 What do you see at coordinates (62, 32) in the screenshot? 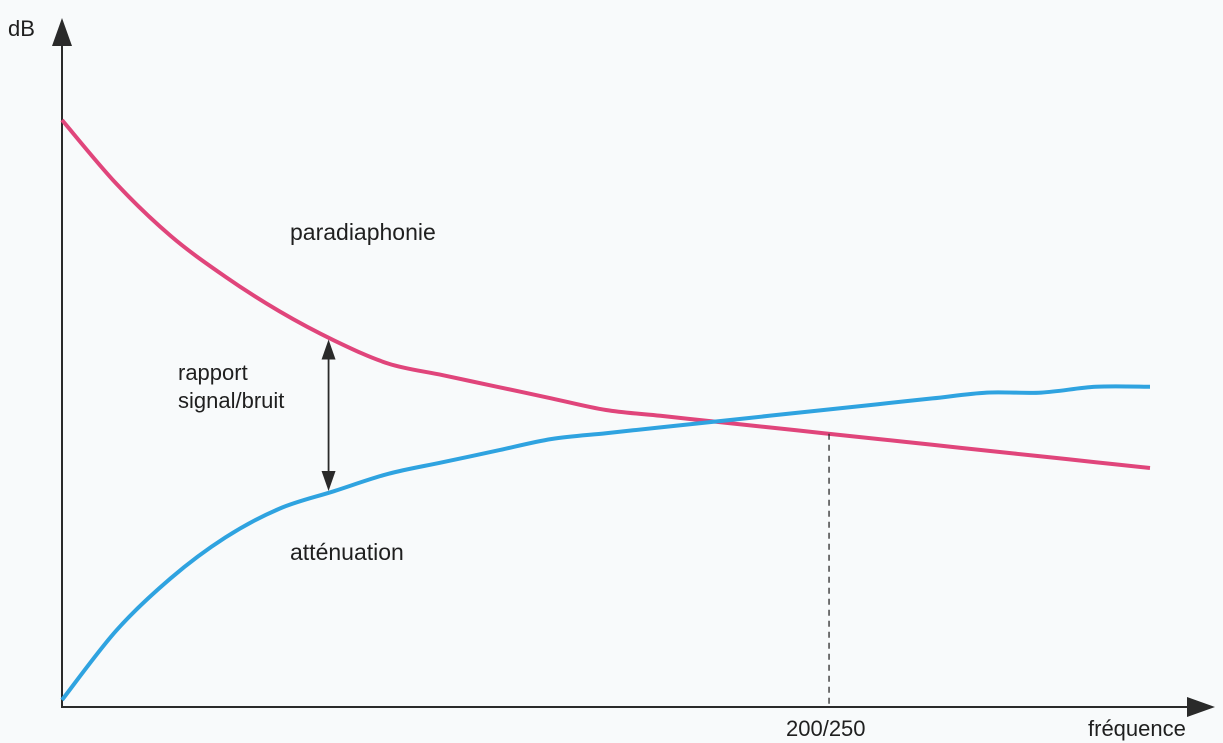
I see `y-axis-arrow-icon` at bounding box center [62, 32].